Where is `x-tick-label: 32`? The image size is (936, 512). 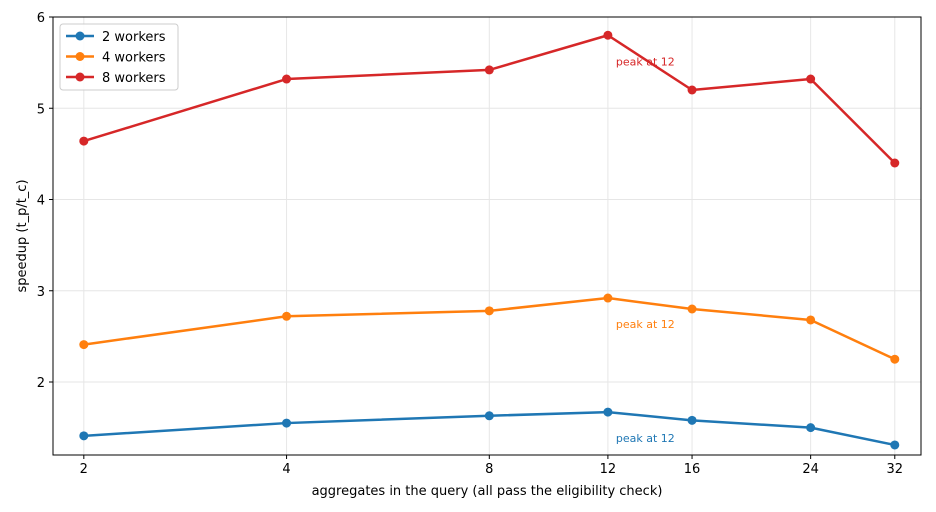 x-tick-label: 32 is located at coordinates (895, 469).